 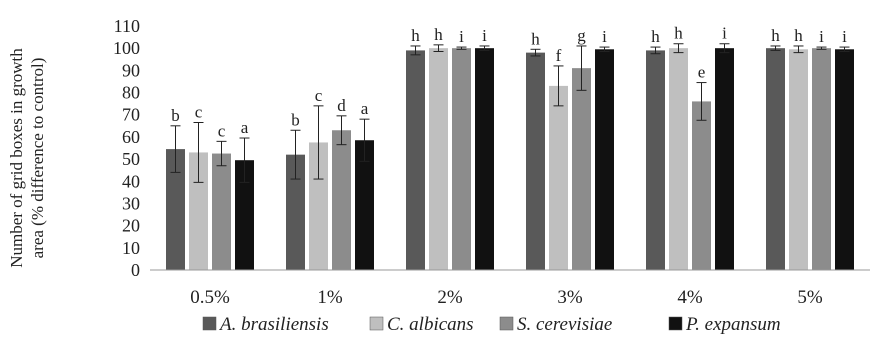 I want to click on y-tick-label: 80, so click(x=131, y=93).